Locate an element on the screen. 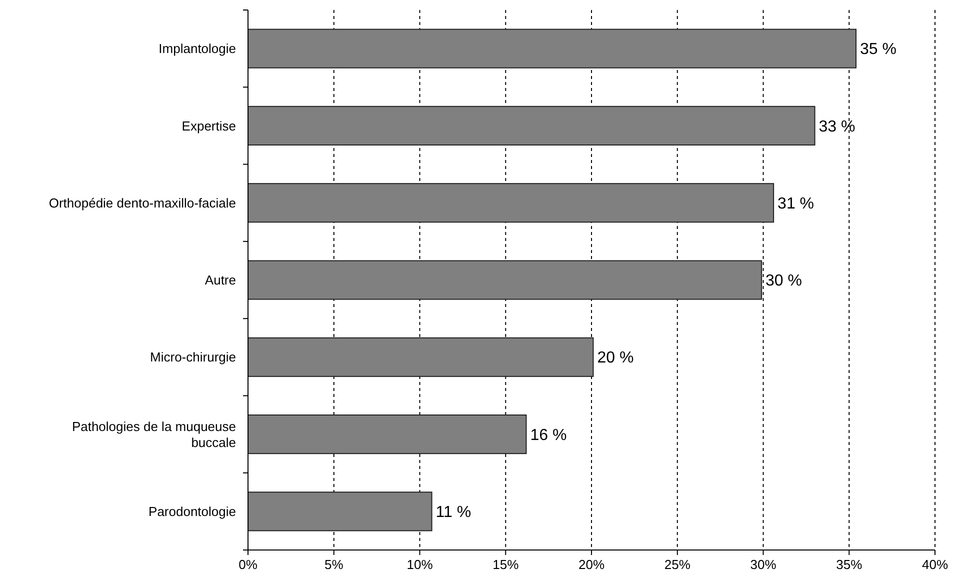 Image resolution: width=957 pixels, height=584 pixels. x-tick-label: 0% is located at coordinates (248, 564).